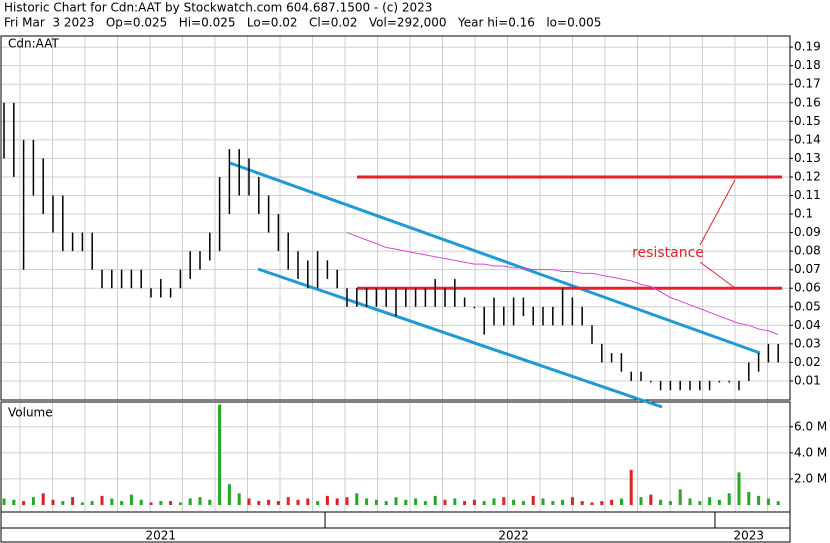 This screenshot has height=543, width=830. I want to click on v-tick-label: 4.0 M, so click(810, 452).